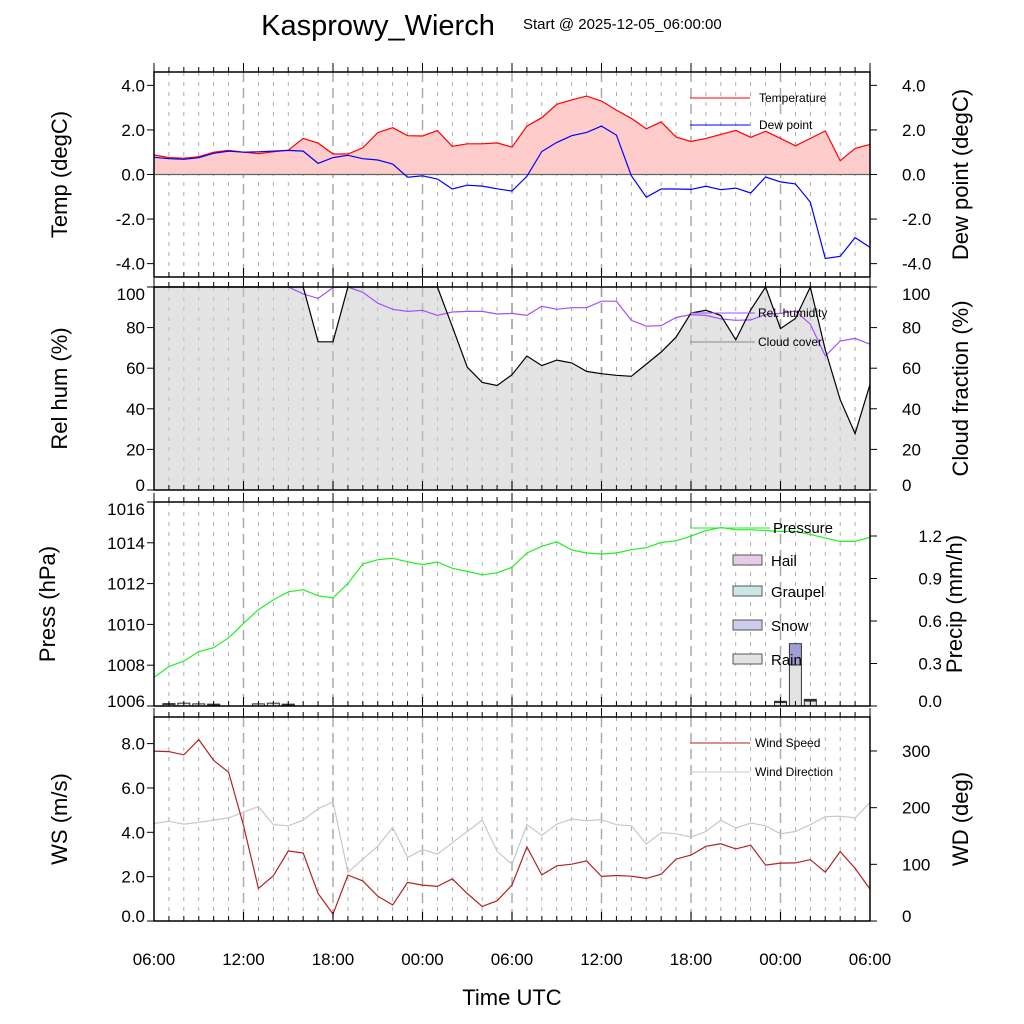 The image size is (1024, 1024). What do you see at coordinates (911, 449) in the screenshot?
I see `y-tick-label-right: 20` at bounding box center [911, 449].